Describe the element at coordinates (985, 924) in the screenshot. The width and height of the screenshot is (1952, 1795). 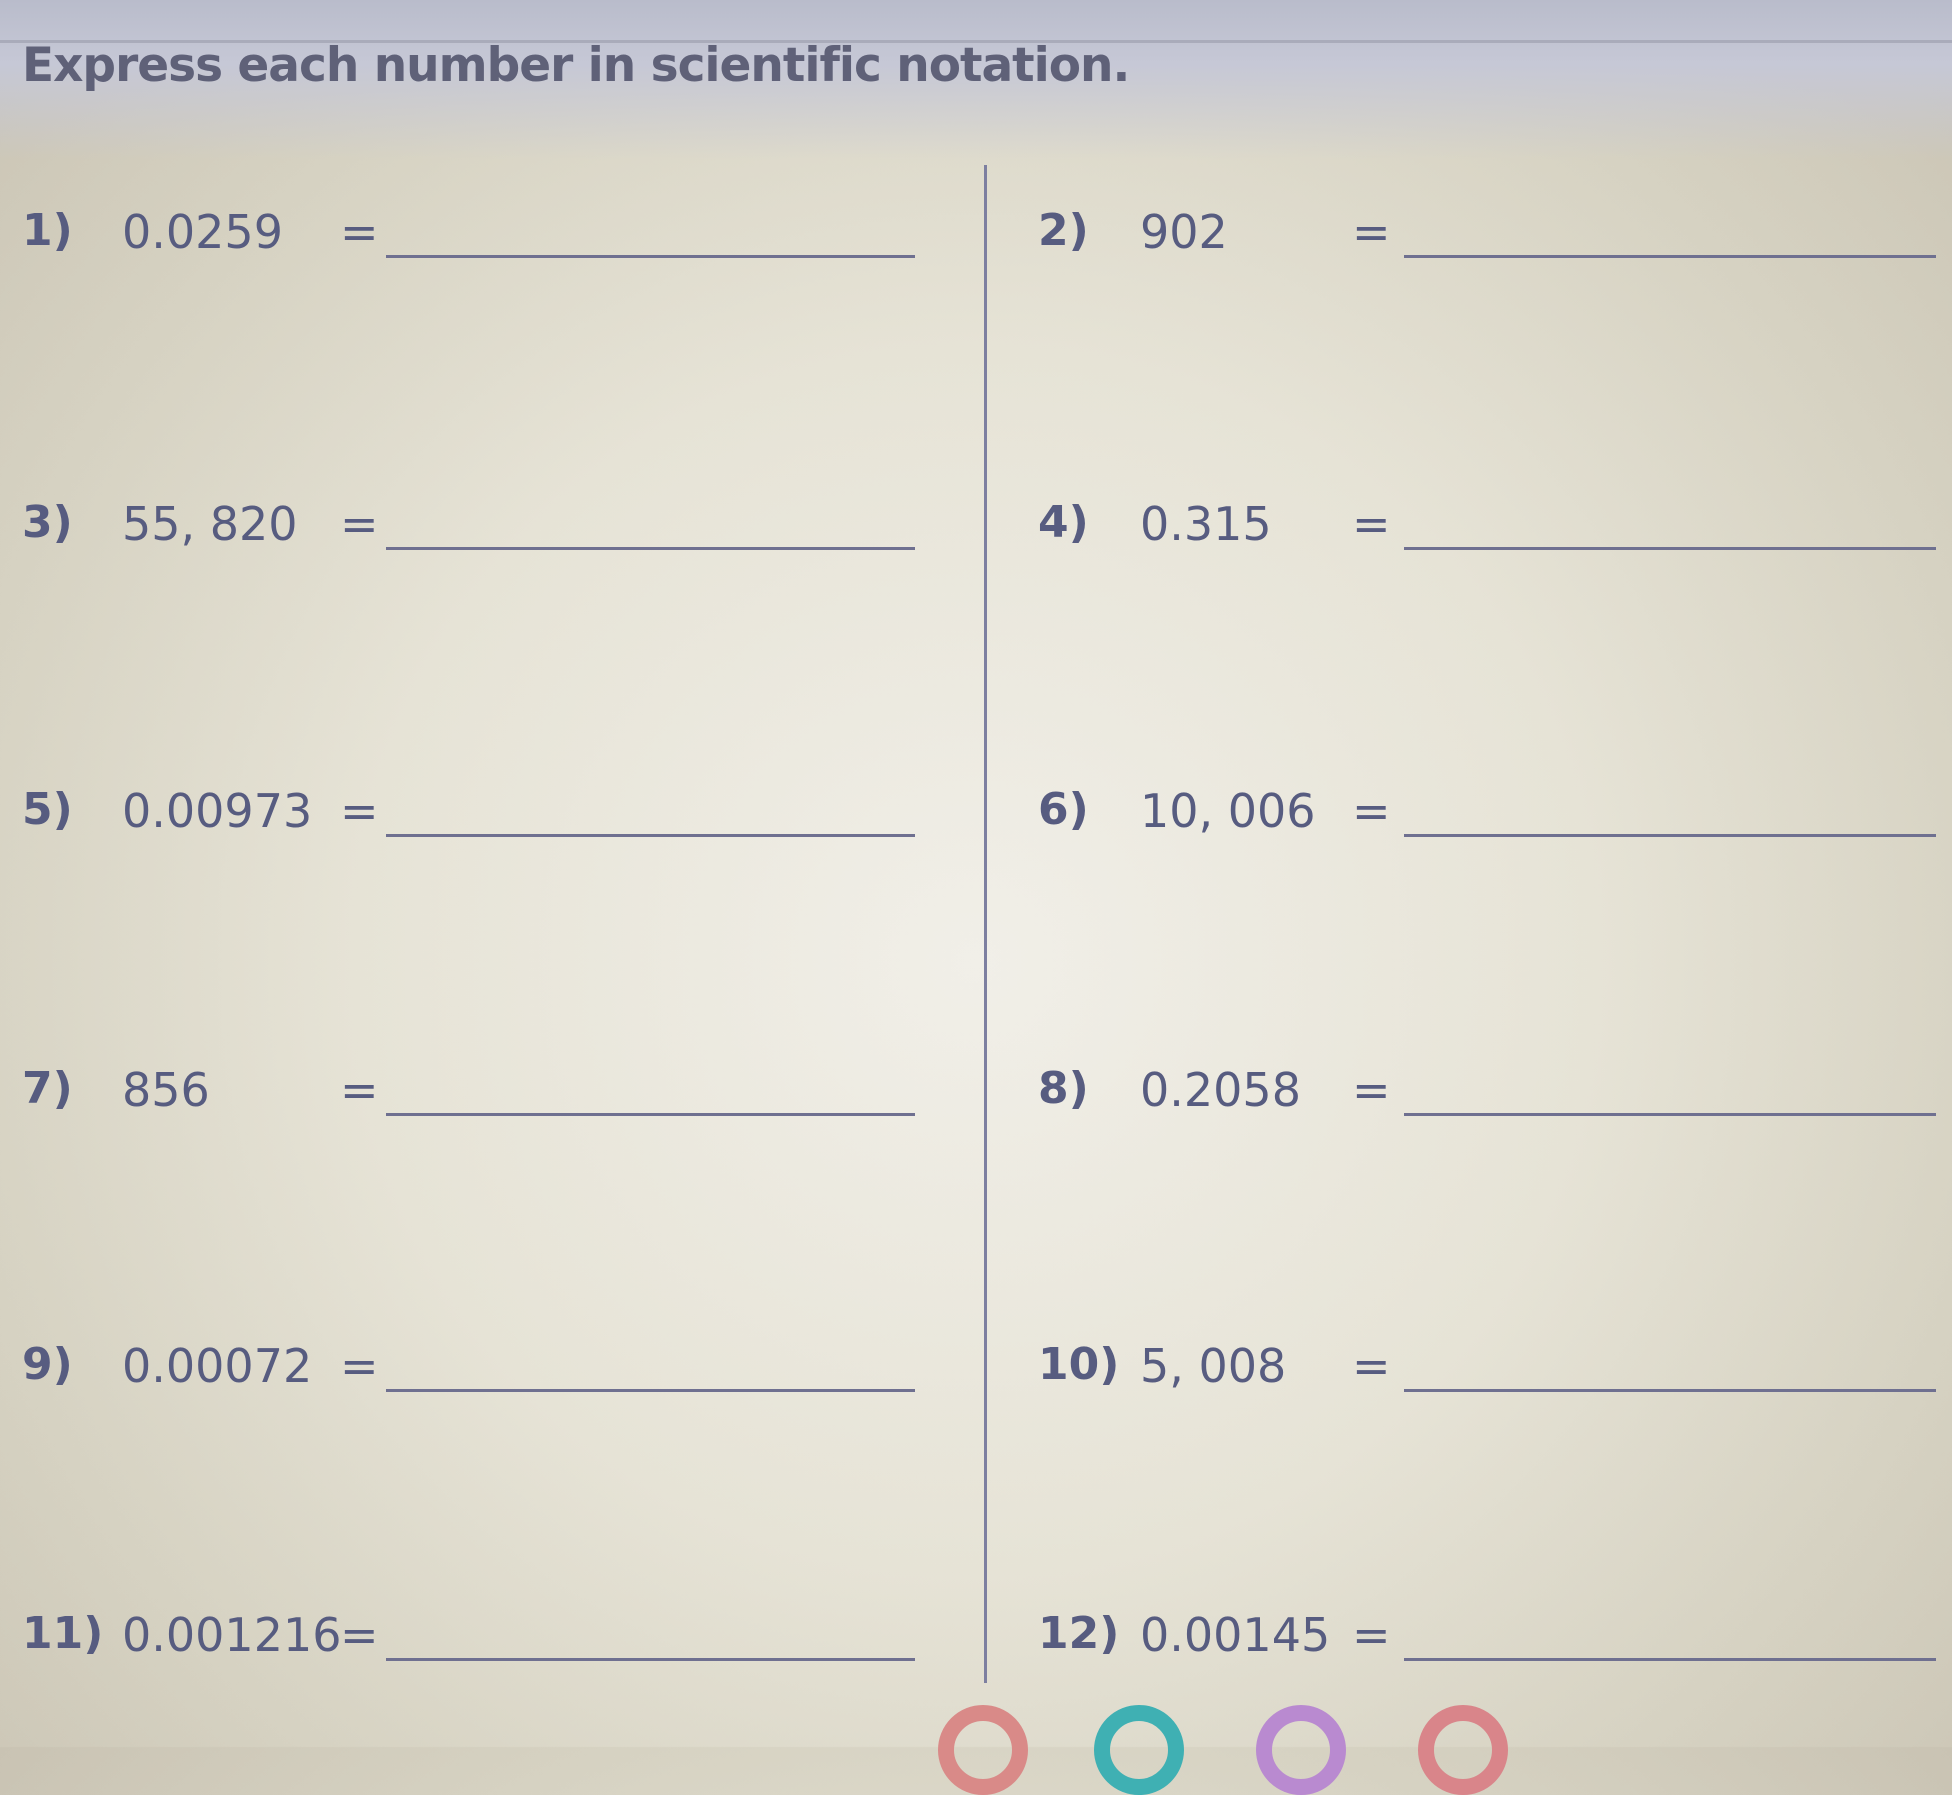
I see `column-divider` at that location.